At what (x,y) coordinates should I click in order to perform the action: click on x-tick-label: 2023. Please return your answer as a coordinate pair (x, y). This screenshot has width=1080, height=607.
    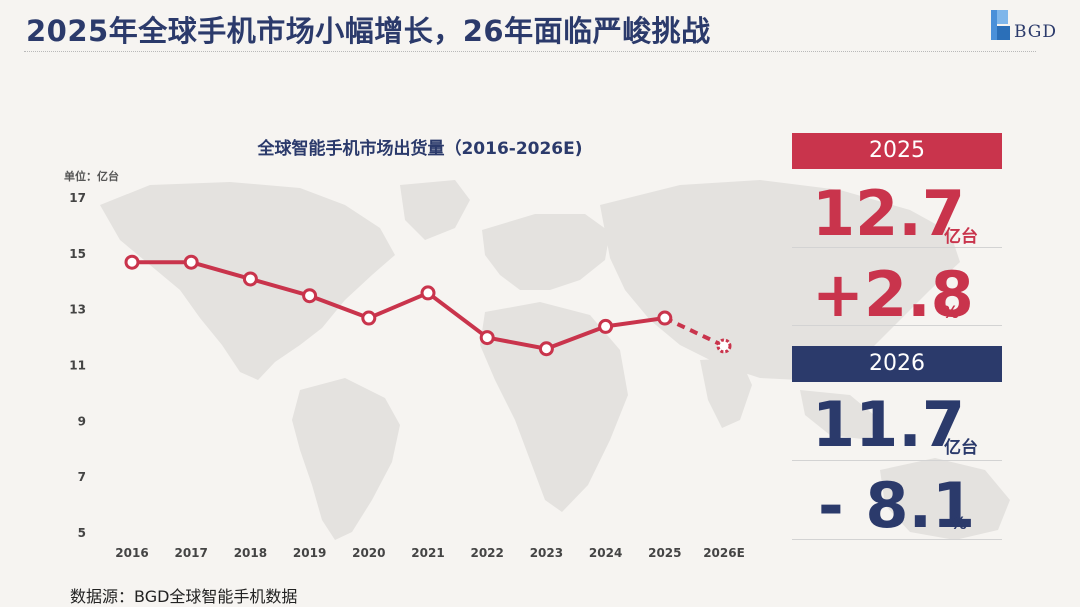
    Looking at the image, I should click on (546, 553).